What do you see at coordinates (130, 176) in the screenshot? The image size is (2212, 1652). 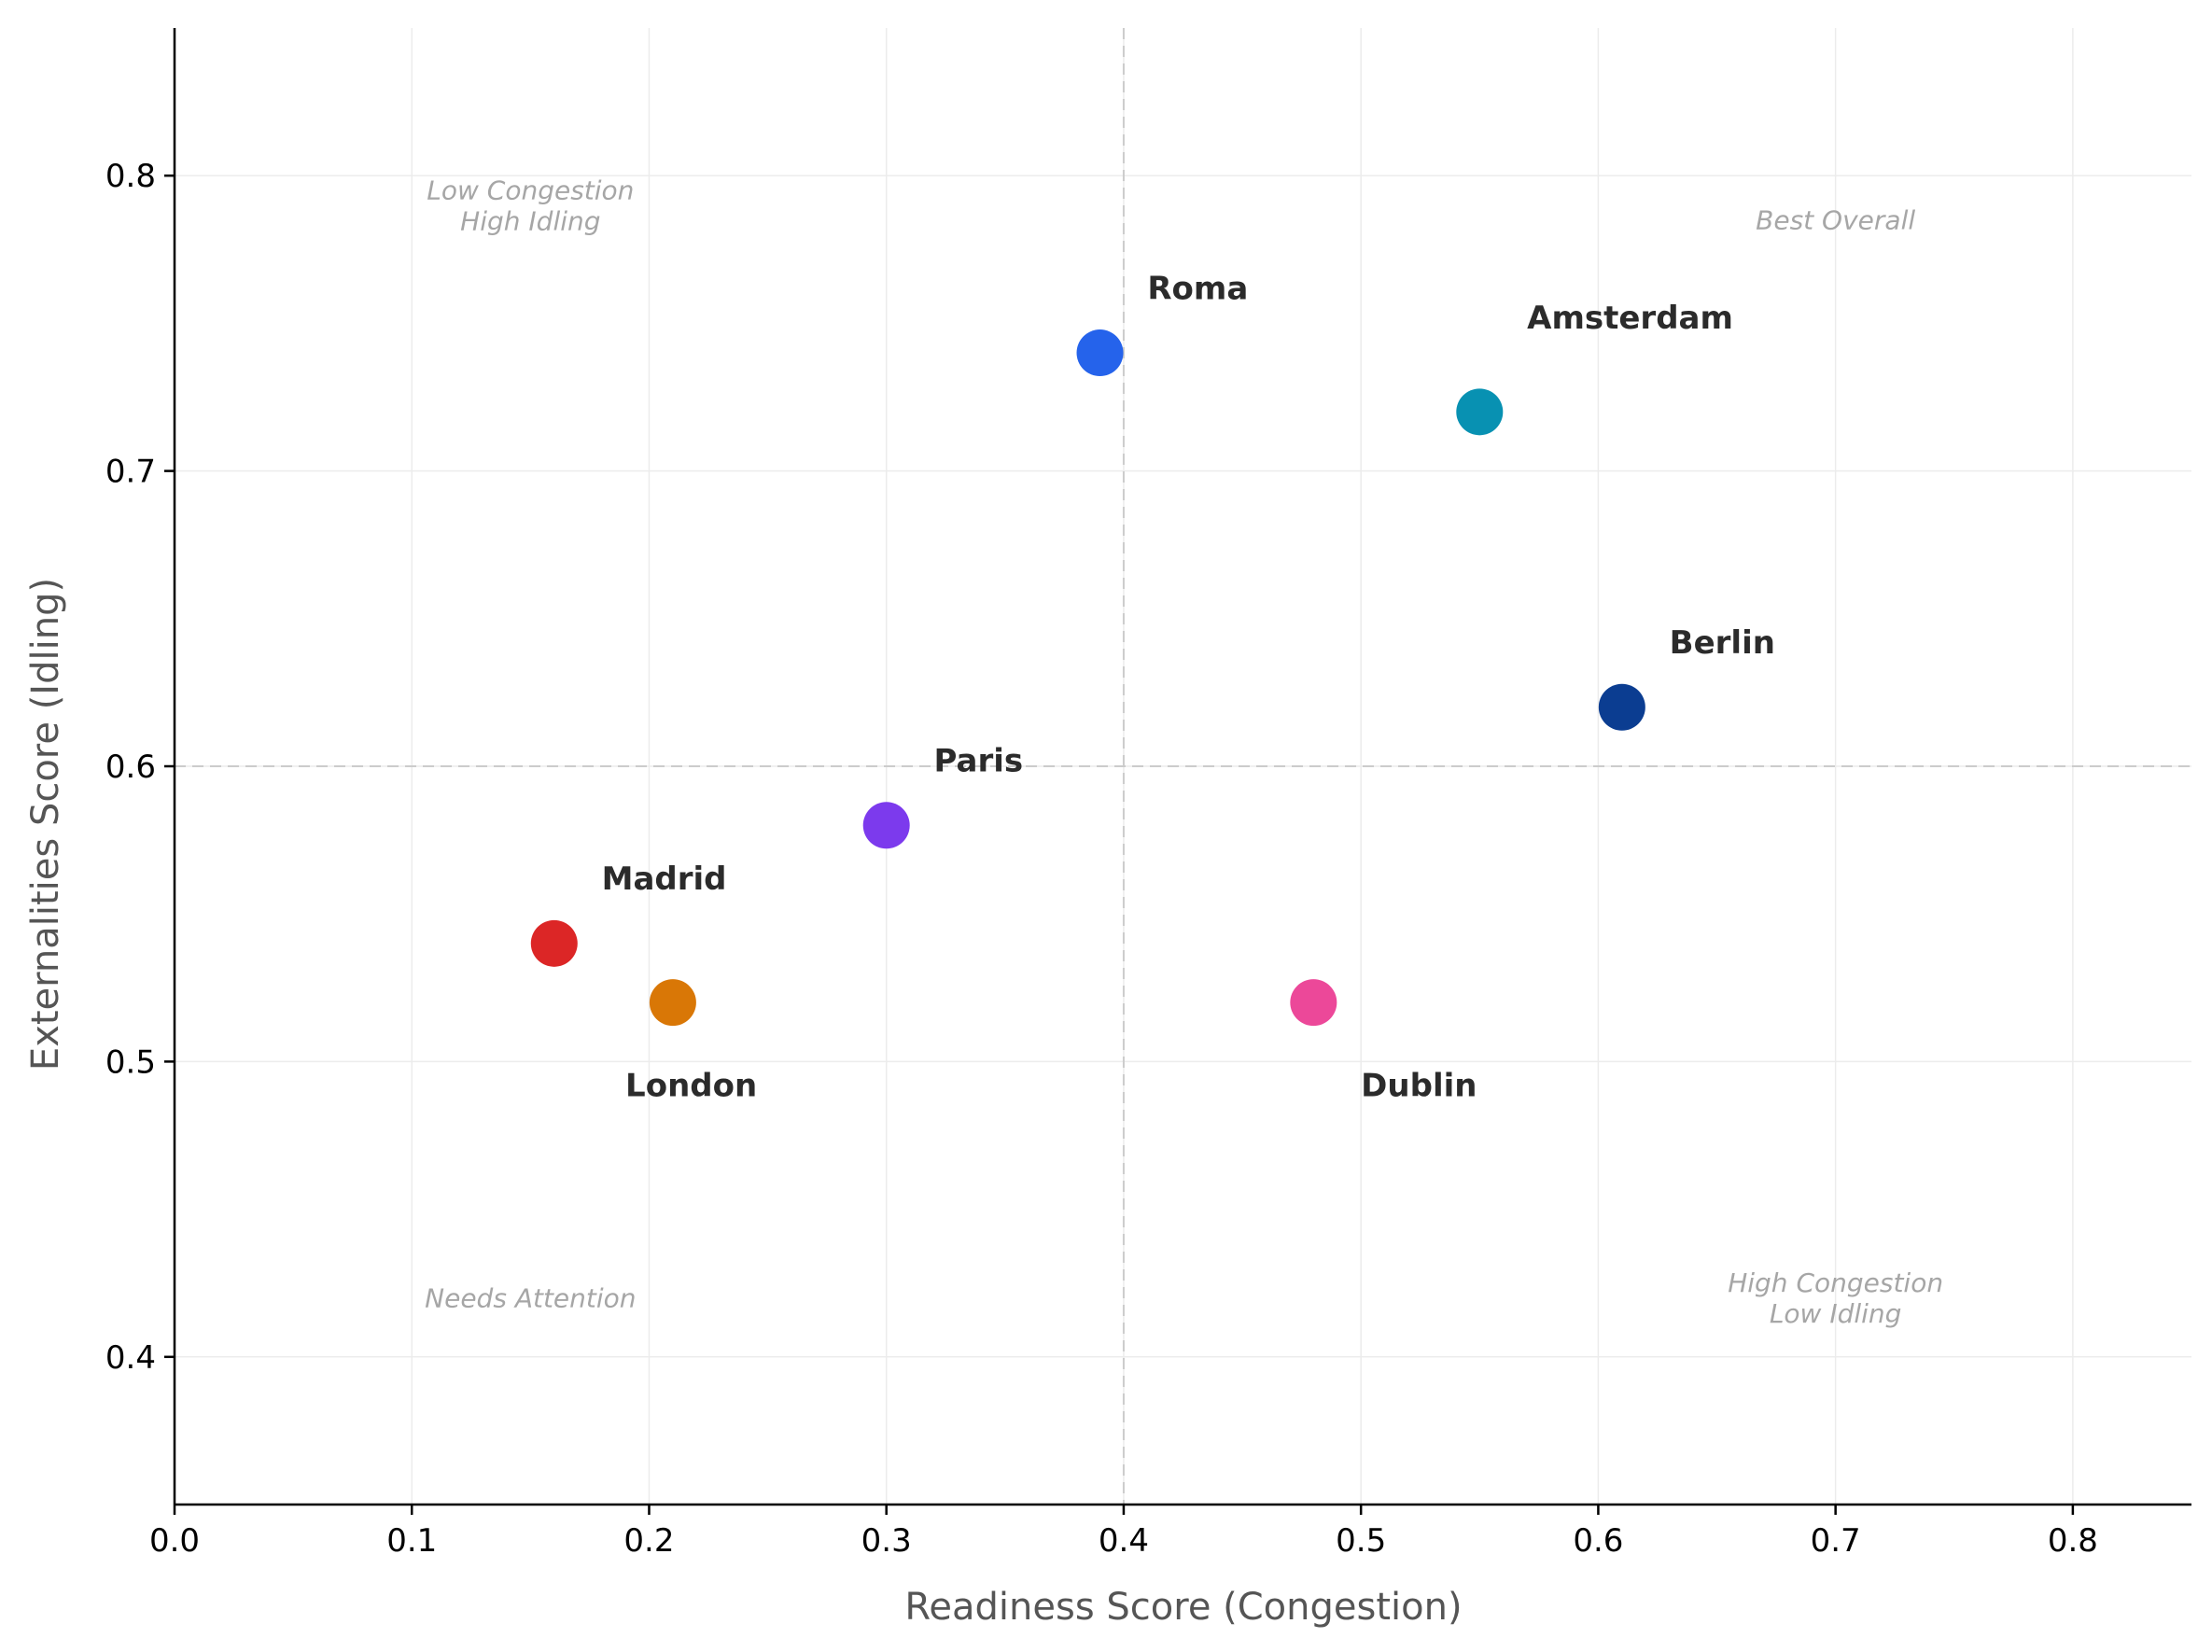 I see `y-tick-label: 0.8` at bounding box center [130, 176].